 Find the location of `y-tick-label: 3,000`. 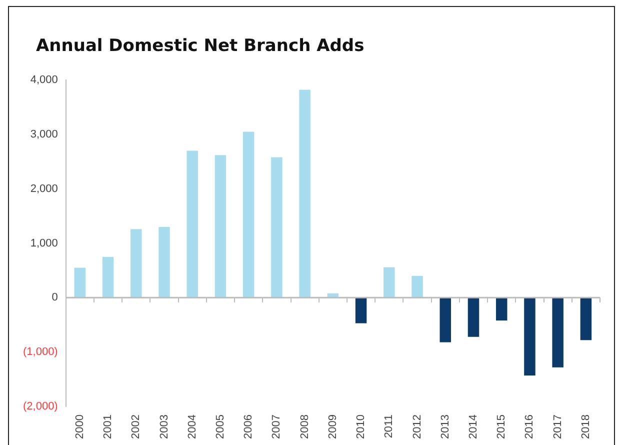

y-tick-label: 3,000 is located at coordinates (44, 134).